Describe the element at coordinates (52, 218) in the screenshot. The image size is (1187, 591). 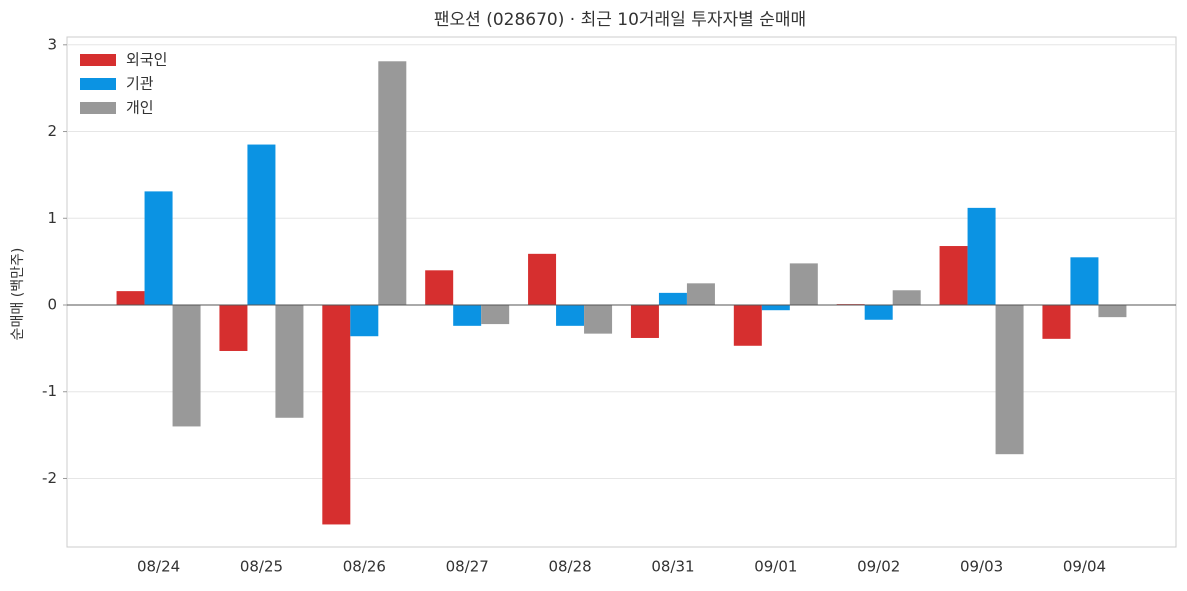
I see `y-tick-label: 1` at that location.